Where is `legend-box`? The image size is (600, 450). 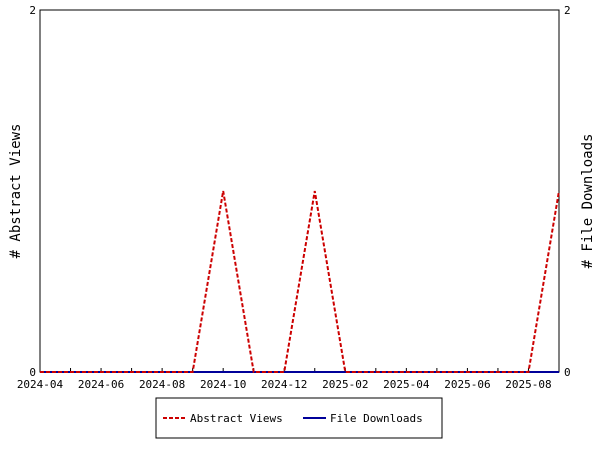
legend-box is located at coordinates (299, 418).